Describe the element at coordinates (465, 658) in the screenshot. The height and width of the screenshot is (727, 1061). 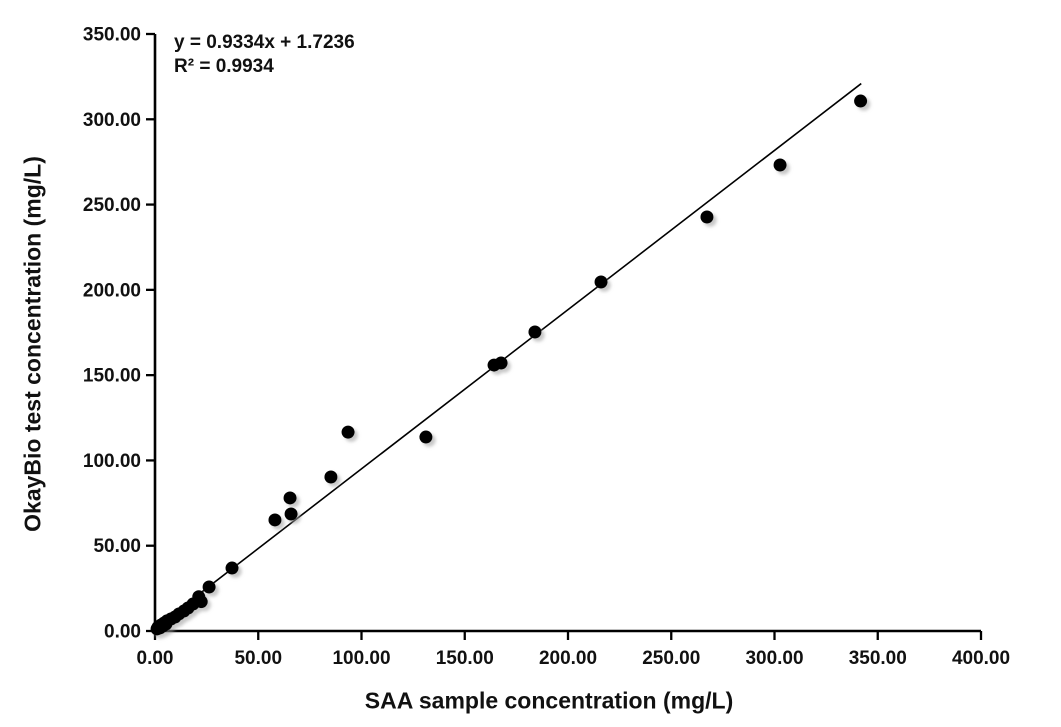
I see `x-tick-label: 150.00` at that location.